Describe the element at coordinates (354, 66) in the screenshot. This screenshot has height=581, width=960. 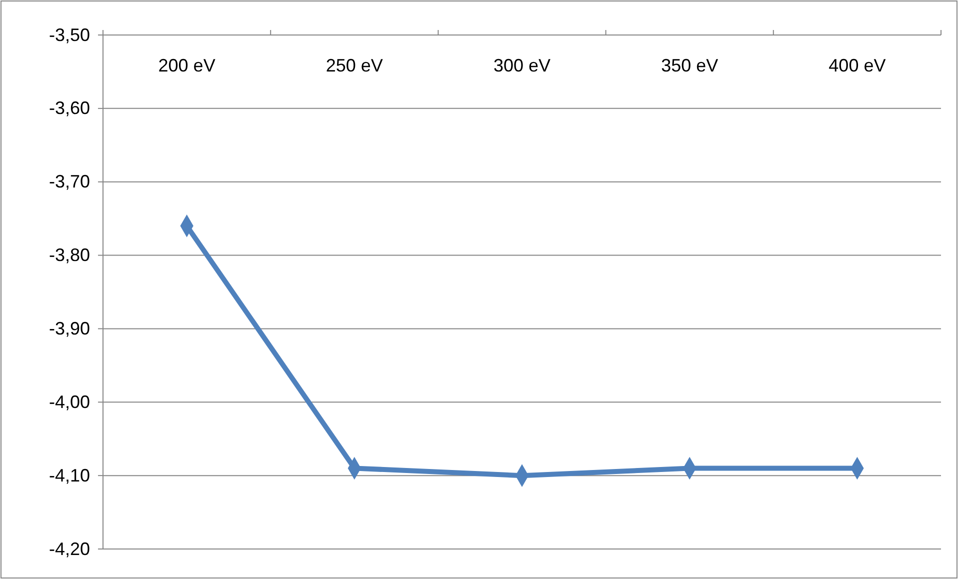
I see `x-tick-label: 250 eV` at that location.